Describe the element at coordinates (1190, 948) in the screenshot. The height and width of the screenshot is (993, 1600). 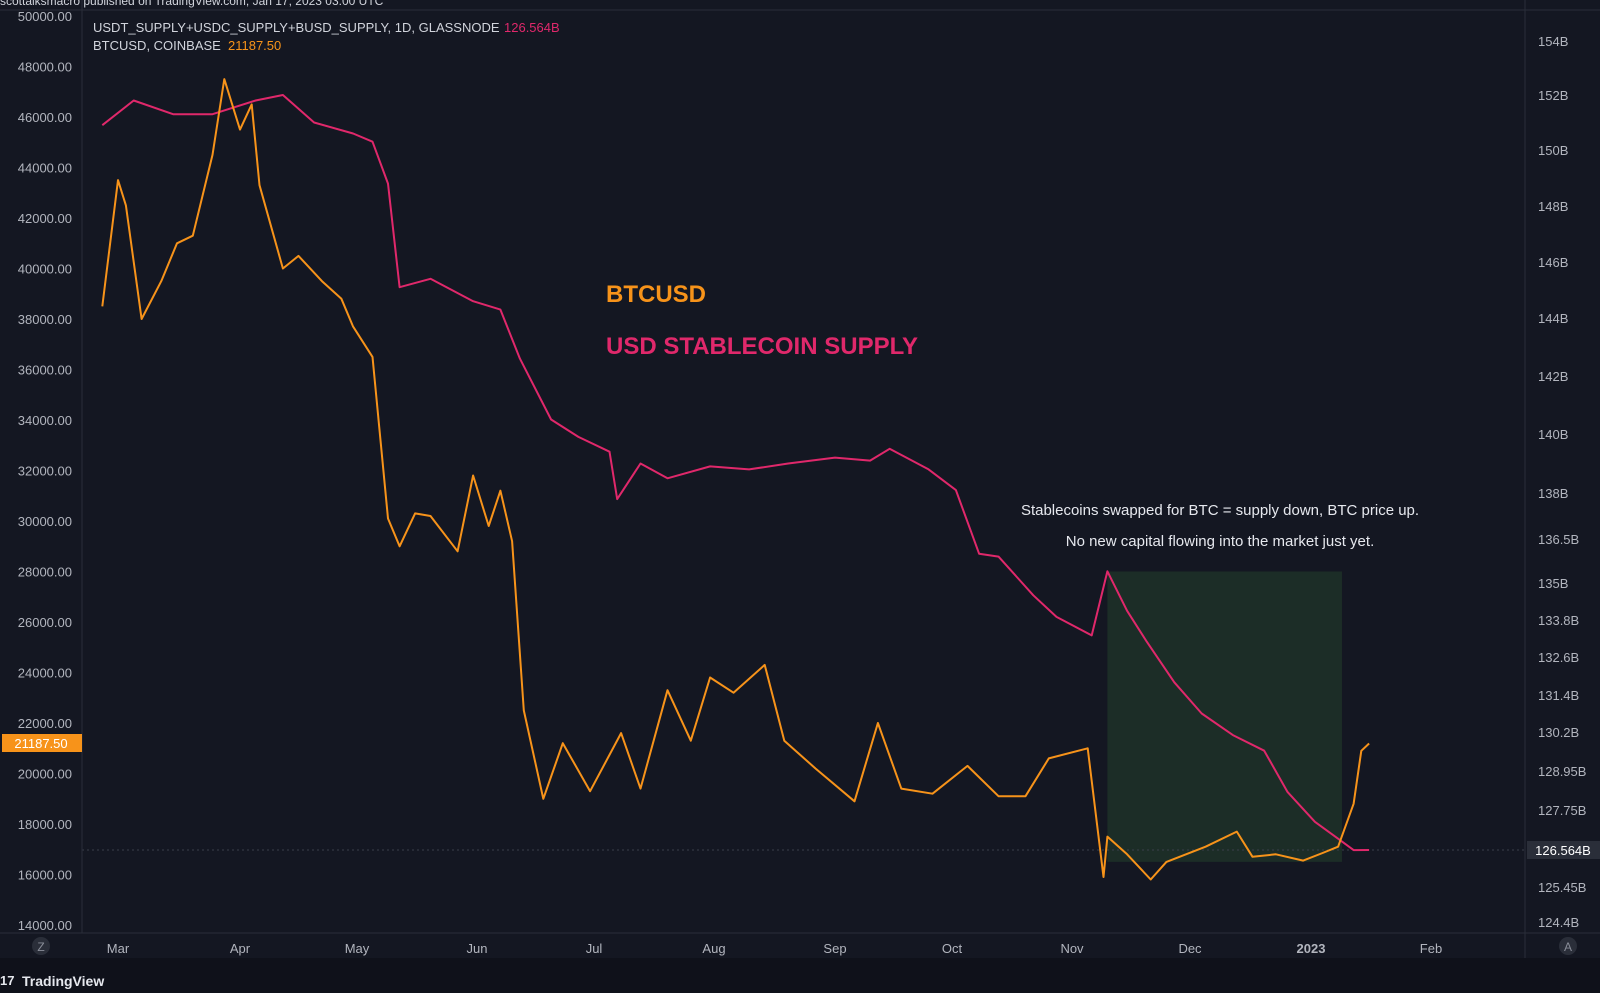
I see `x-axis-tick-label: Dec` at that location.